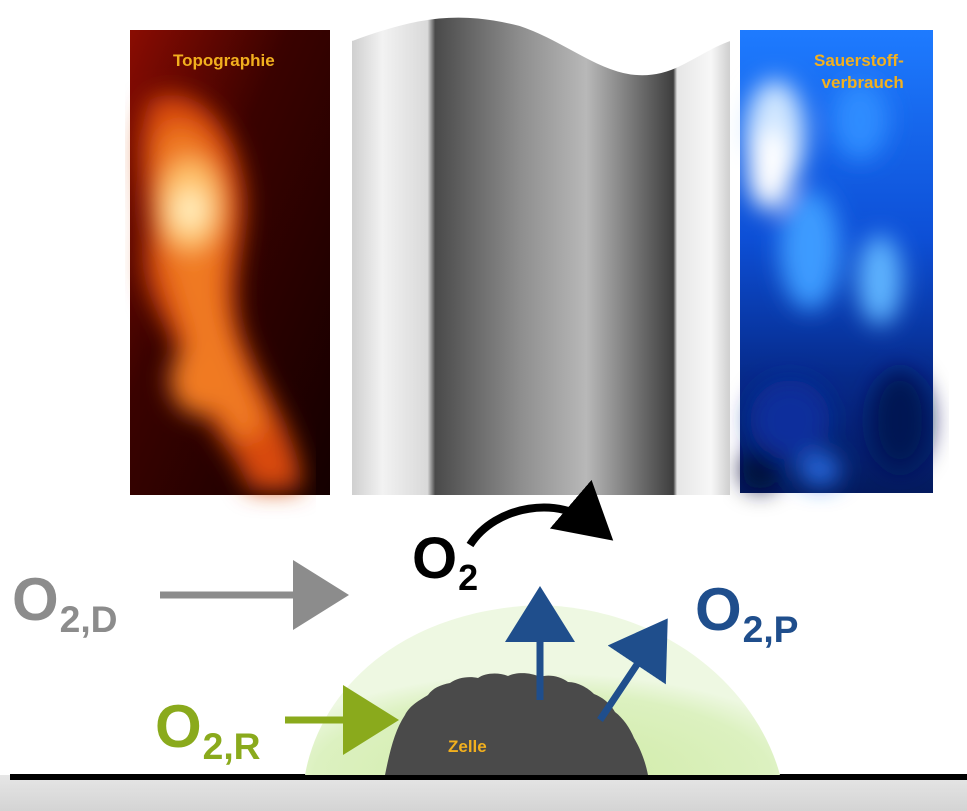  I want to click on reduction-arrow, so click(540, 513).